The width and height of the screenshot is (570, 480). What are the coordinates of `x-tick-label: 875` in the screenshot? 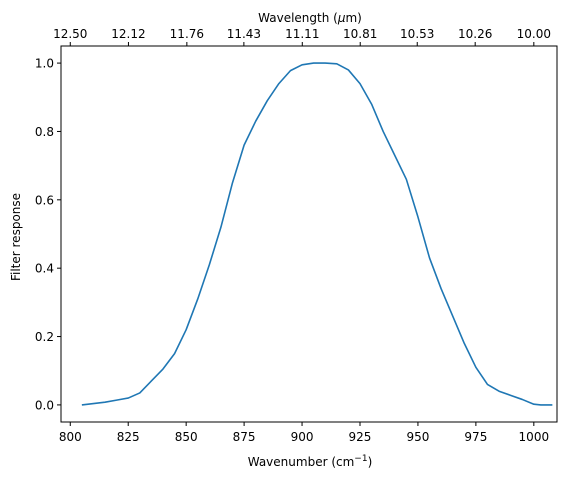 It's located at (244, 437).